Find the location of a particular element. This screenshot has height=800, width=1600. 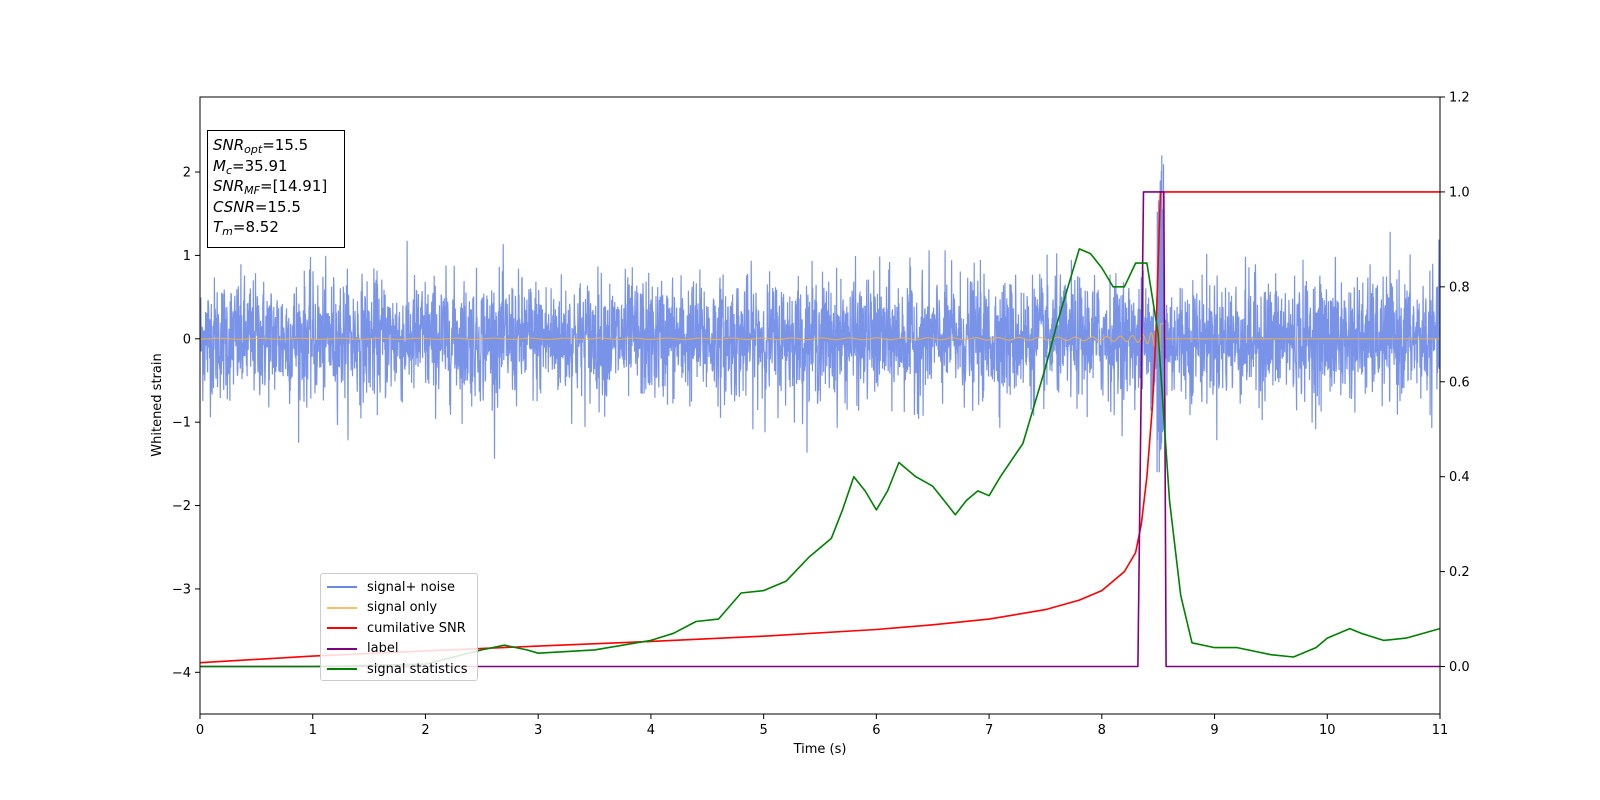

y-left-tick-label: −3 is located at coordinates (181, 589).